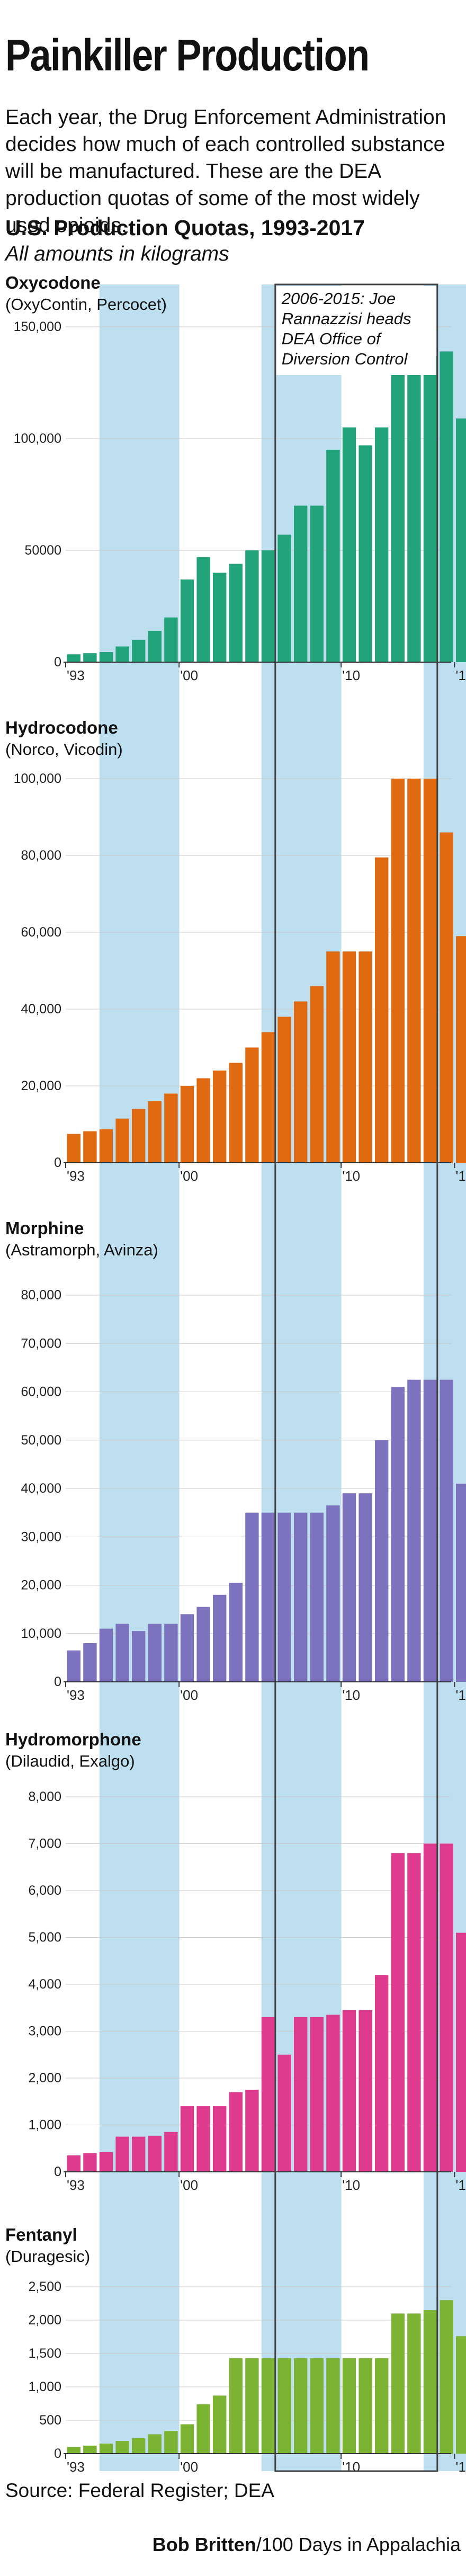 This screenshot has height=2576, width=466. Describe the element at coordinates (430, 508) in the screenshot. I see `bar-2015` at that location.